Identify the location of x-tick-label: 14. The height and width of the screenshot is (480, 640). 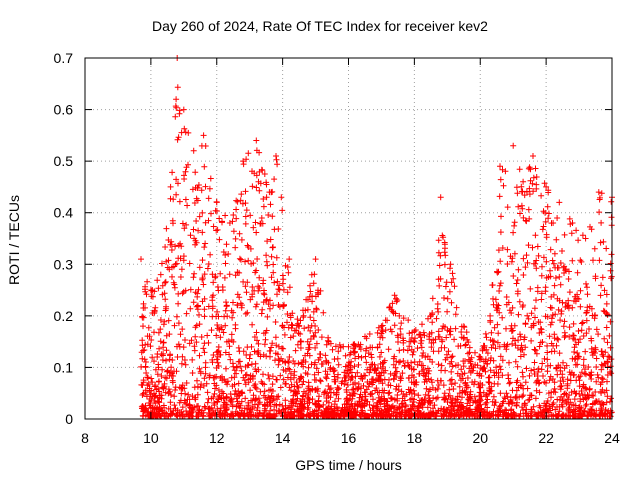
(283, 438).